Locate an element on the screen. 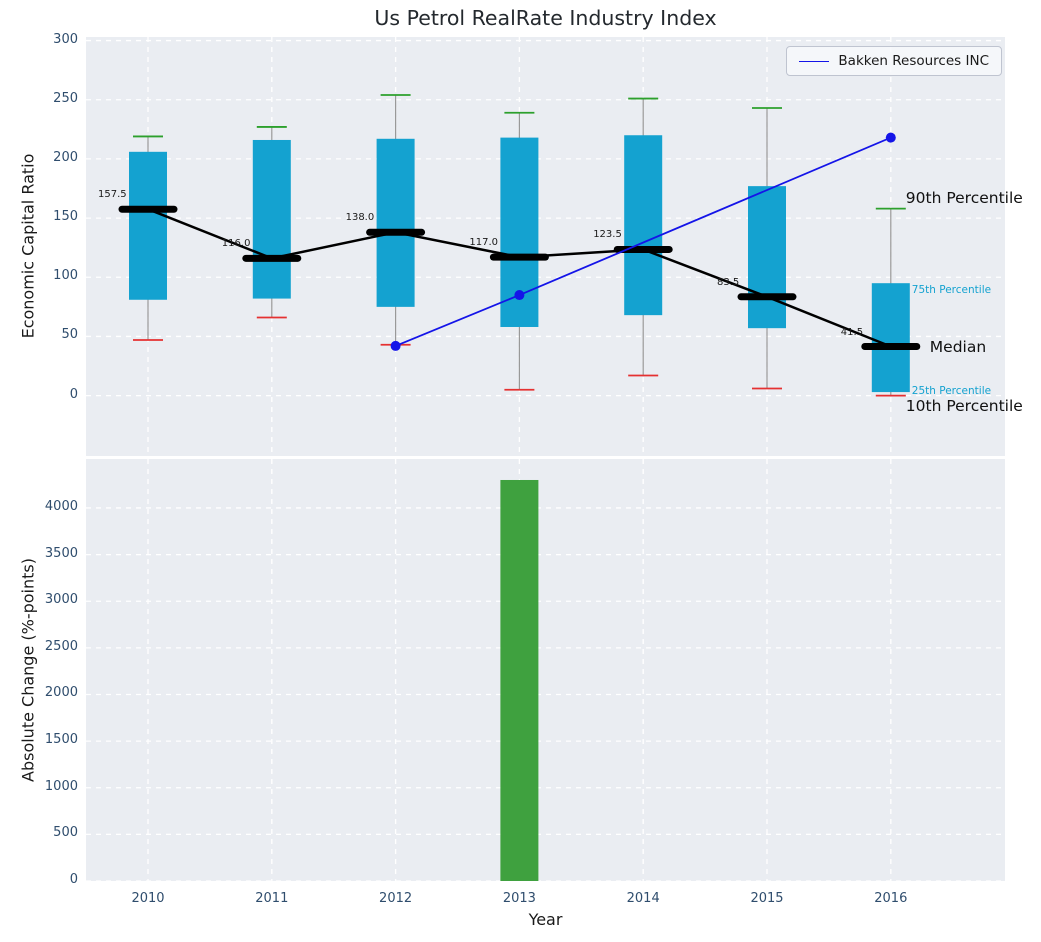  median-value-label: 83.5 is located at coordinates (728, 282).